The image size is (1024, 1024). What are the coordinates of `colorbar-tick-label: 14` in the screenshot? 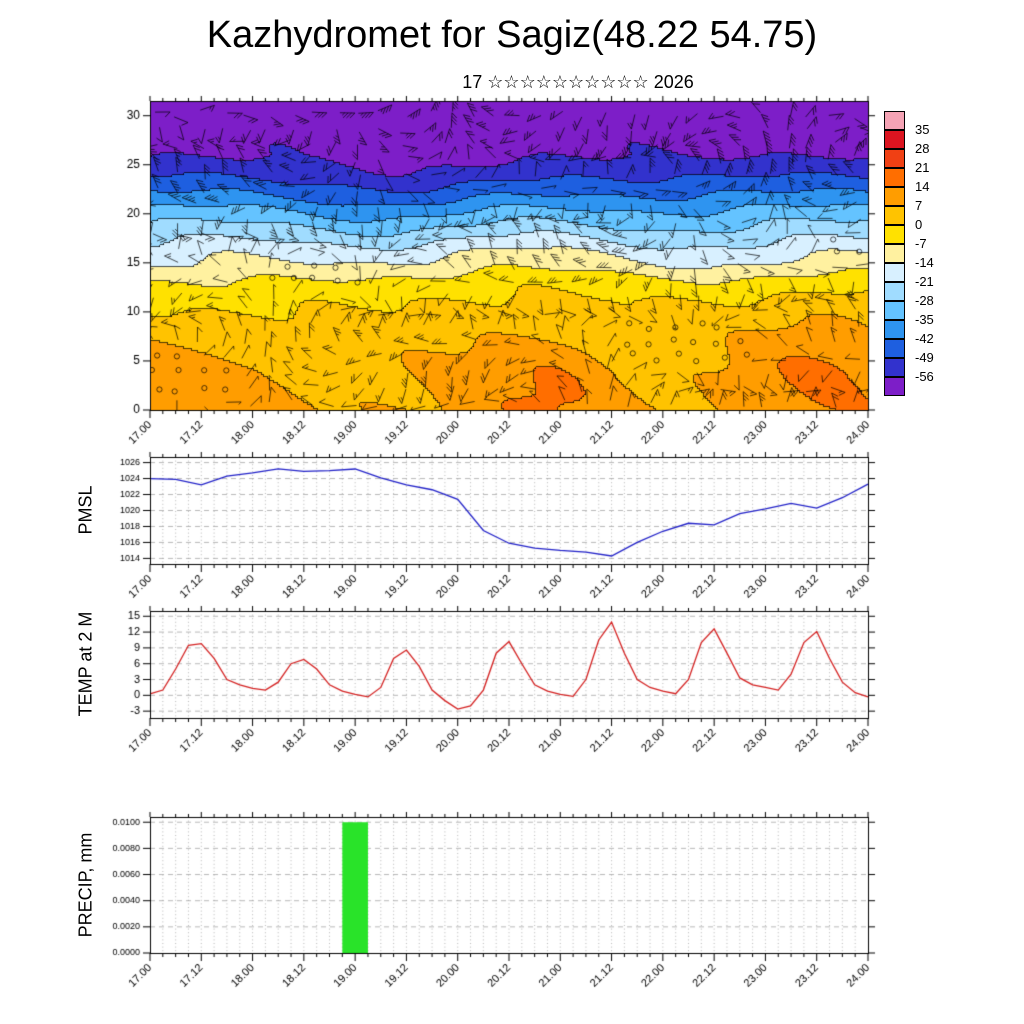 It's located at (922, 186).